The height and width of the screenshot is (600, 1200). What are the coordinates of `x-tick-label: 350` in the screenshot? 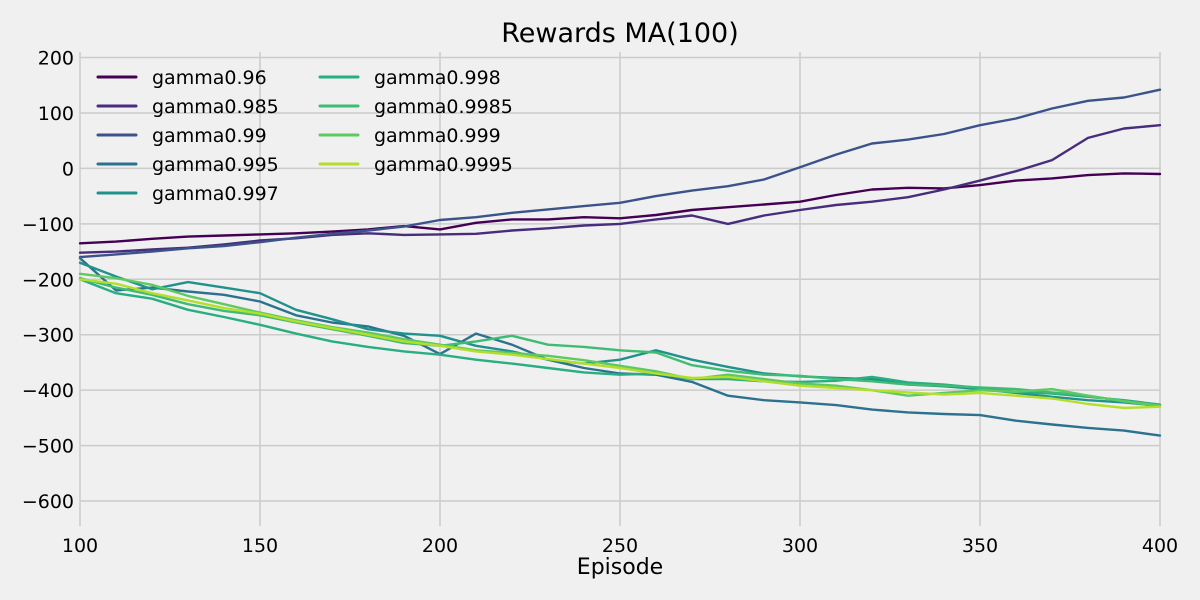 It's located at (980, 546).